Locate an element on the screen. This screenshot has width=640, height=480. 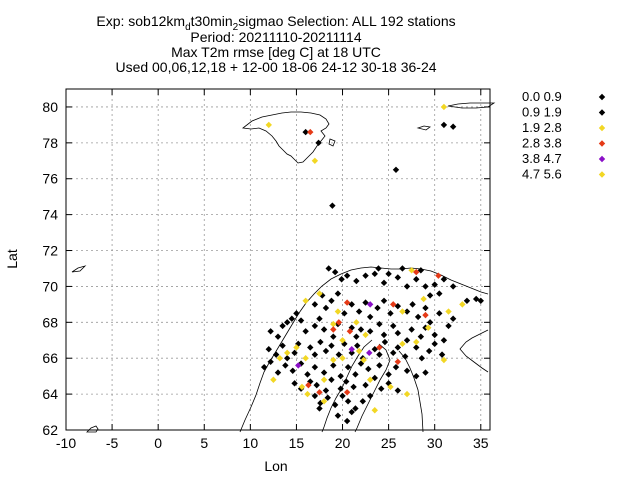
y-axis-label: Lat is located at coordinates (12, 259).